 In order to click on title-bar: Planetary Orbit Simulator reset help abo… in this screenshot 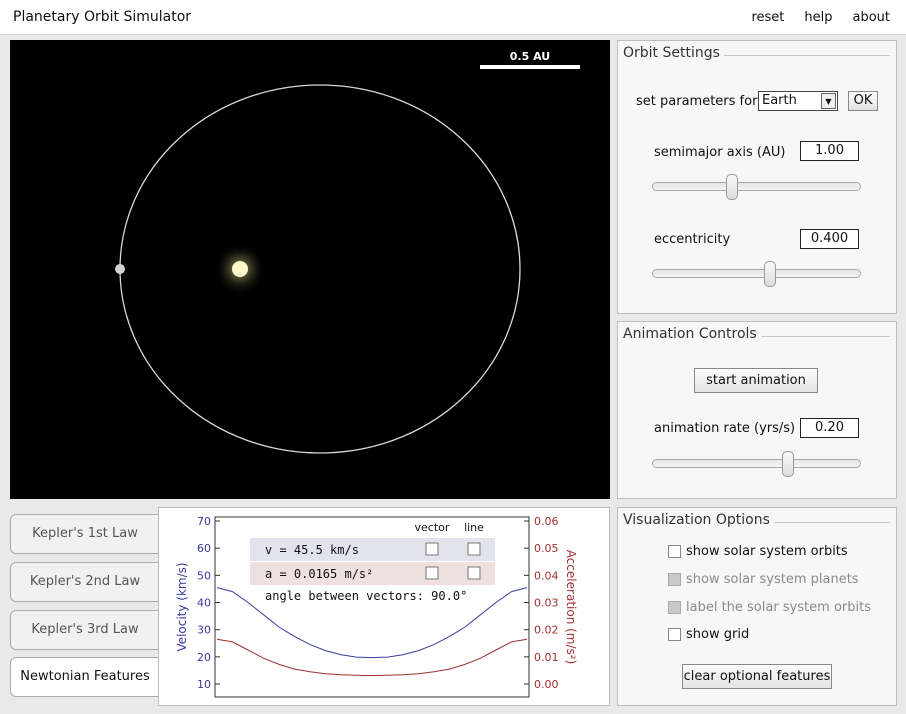, I will do `click(453, 17)`.